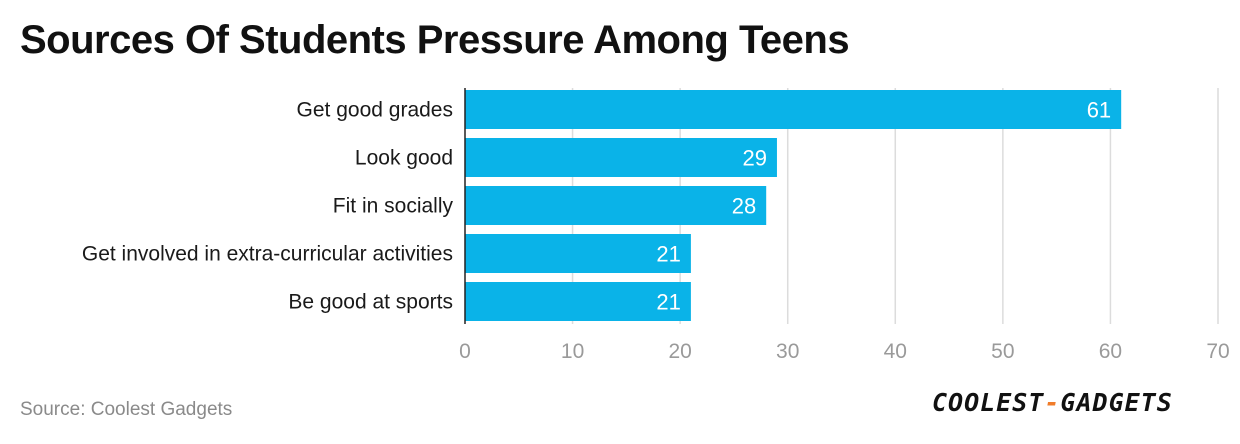  I want to click on brand-logo: COOLEST-GADGETS, so click(1052, 402).